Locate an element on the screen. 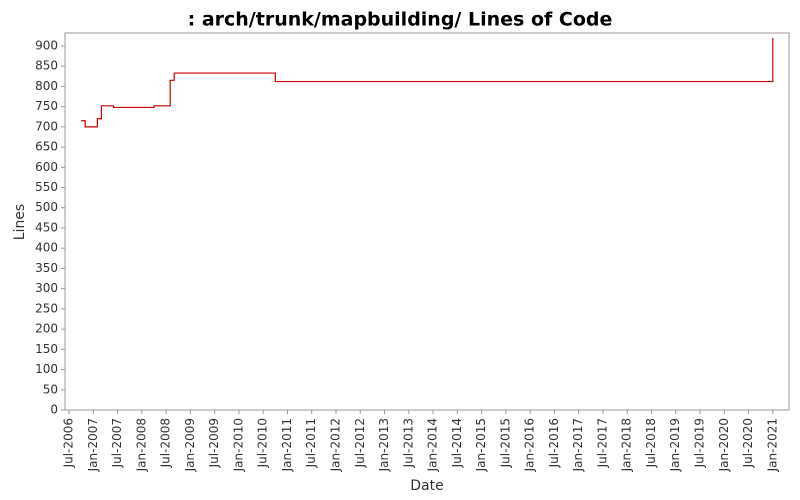 This screenshot has width=800, height=500. x-tick-label: Jan-2011 is located at coordinates (287, 445).